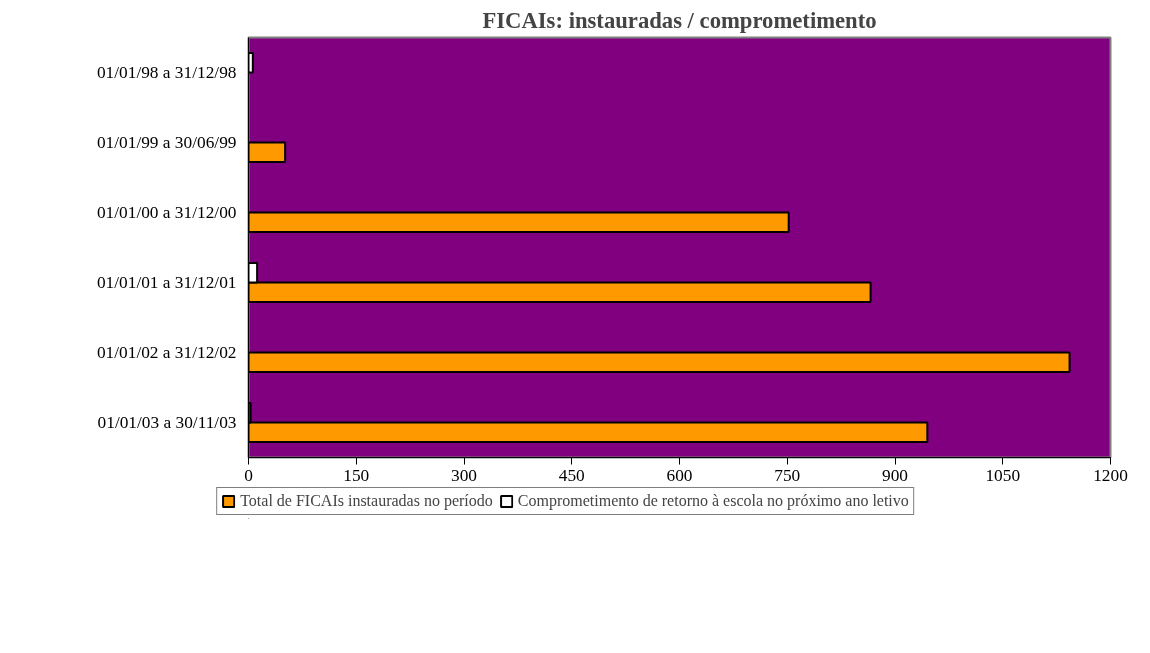  What do you see at coordinates (1003, 475) in the screenshot?
I see `x-tick-label: 1050` at bounding box center [1003, 475].